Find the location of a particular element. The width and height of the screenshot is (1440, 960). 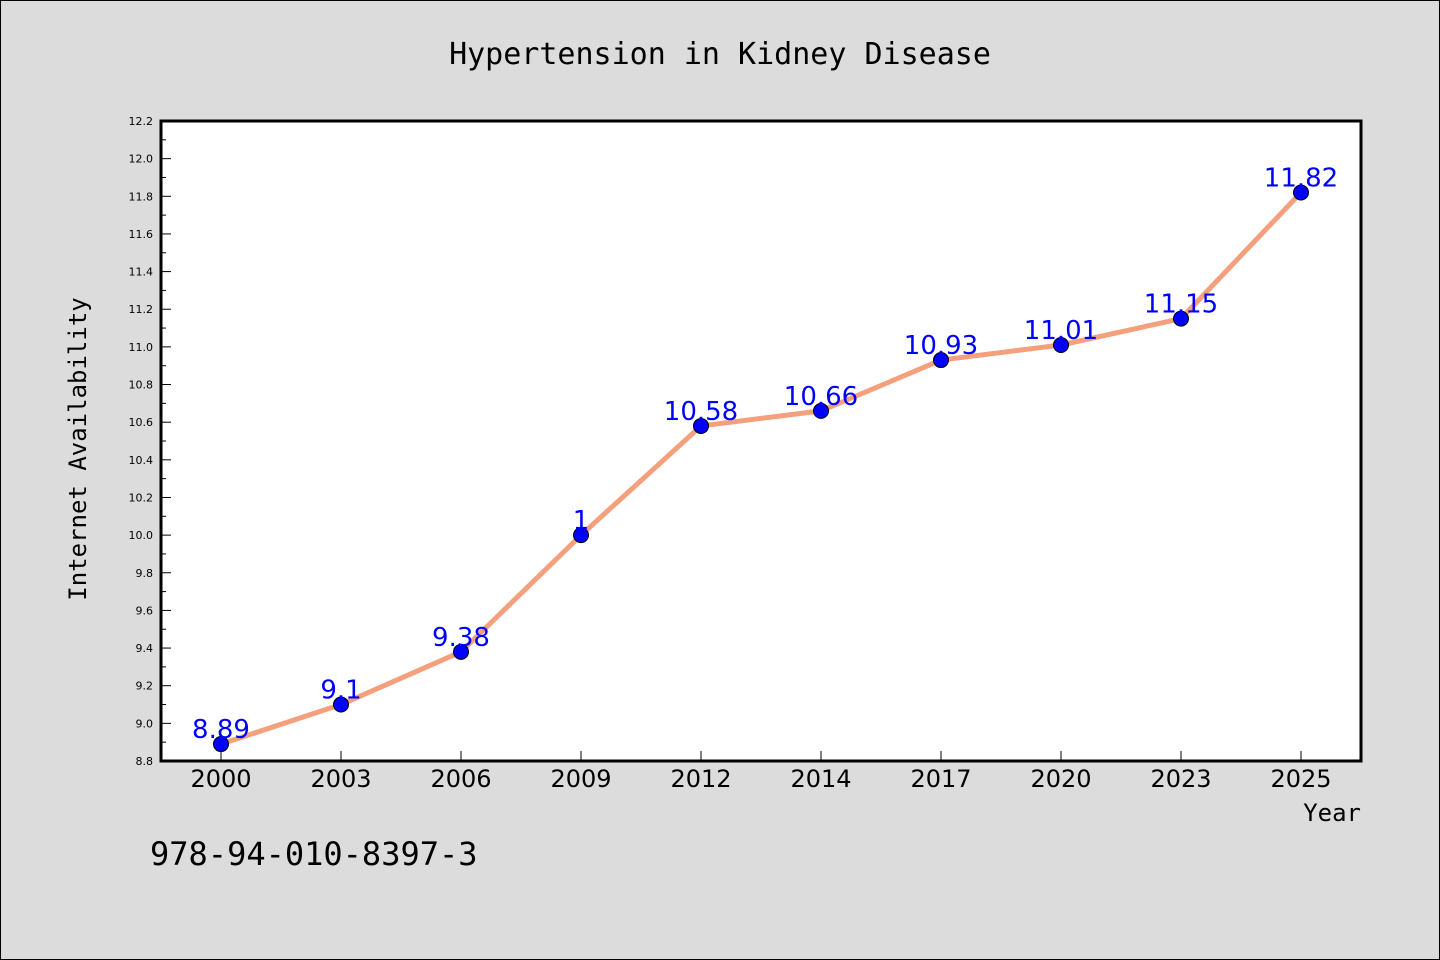

y-tick-label: 10.0 is located at coordinates (141, 535).